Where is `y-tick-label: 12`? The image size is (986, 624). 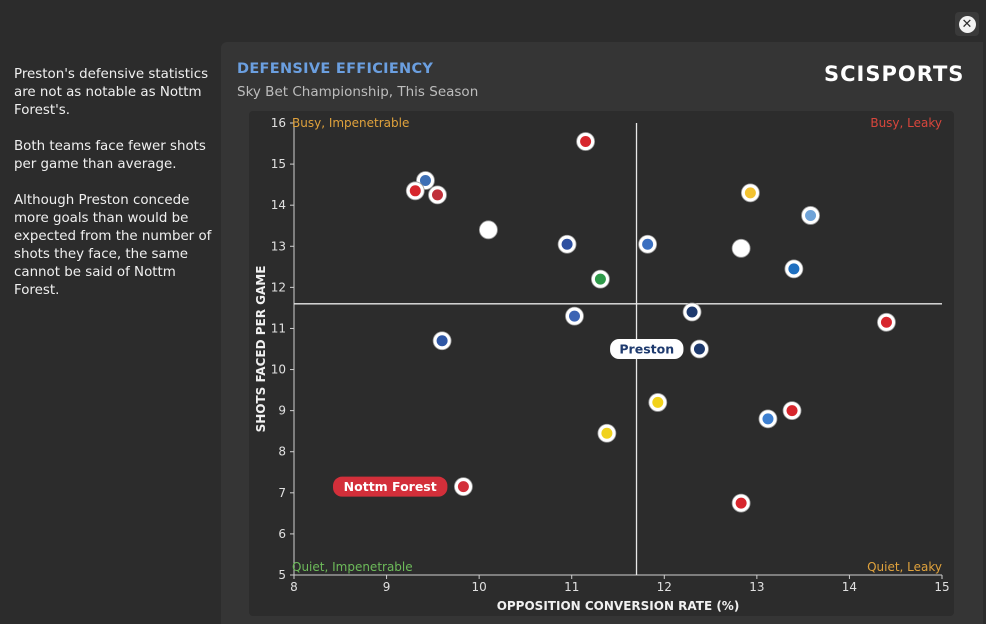
y-tick-label: 12 is located at coordinates (278, 287).